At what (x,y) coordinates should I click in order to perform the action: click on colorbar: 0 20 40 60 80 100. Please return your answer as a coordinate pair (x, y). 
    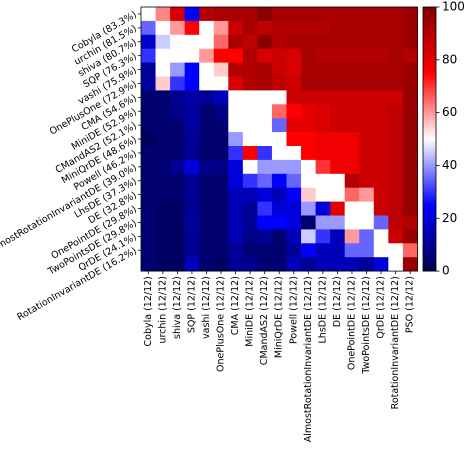
    Looking at the image, I should click on (443, 139).